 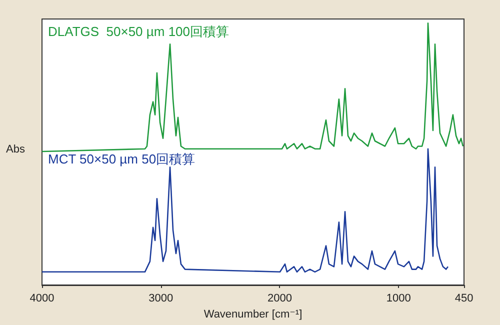 What do you see at coordinates (42, 298) in the screenshot?
I see `x-tick-label: 4000` at bounding box center [42, 298].